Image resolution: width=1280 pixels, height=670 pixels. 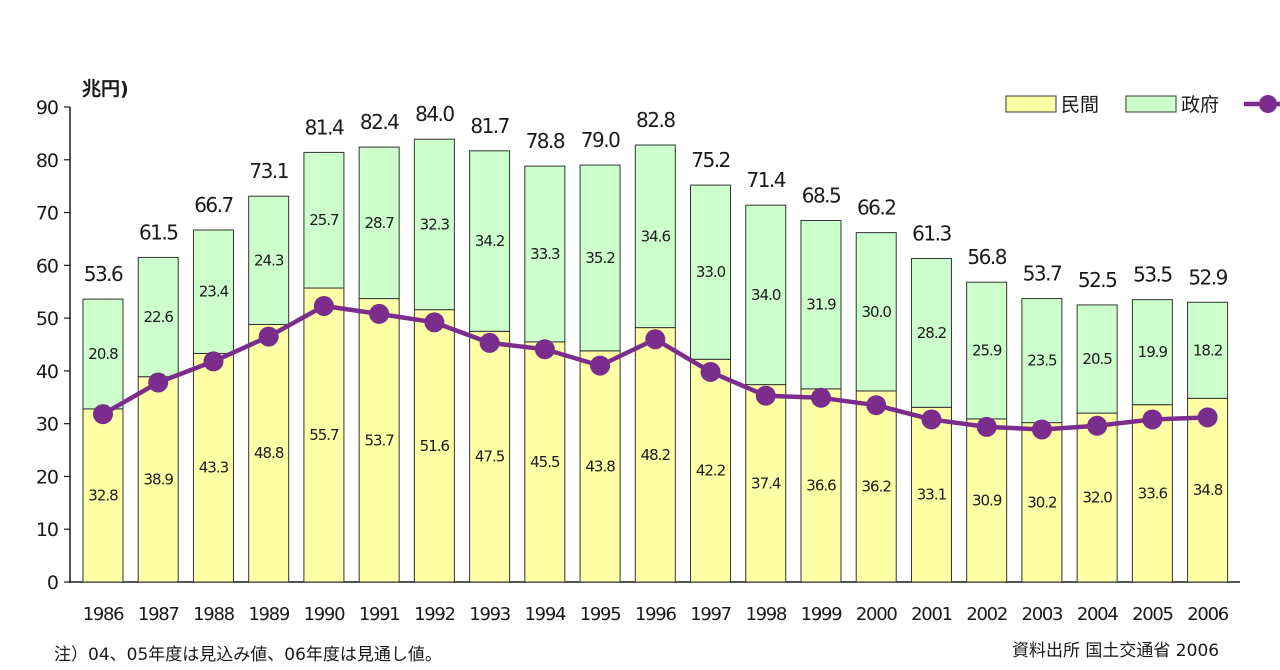 I want to click on bar-private-2001, so click(x=931, y=494).